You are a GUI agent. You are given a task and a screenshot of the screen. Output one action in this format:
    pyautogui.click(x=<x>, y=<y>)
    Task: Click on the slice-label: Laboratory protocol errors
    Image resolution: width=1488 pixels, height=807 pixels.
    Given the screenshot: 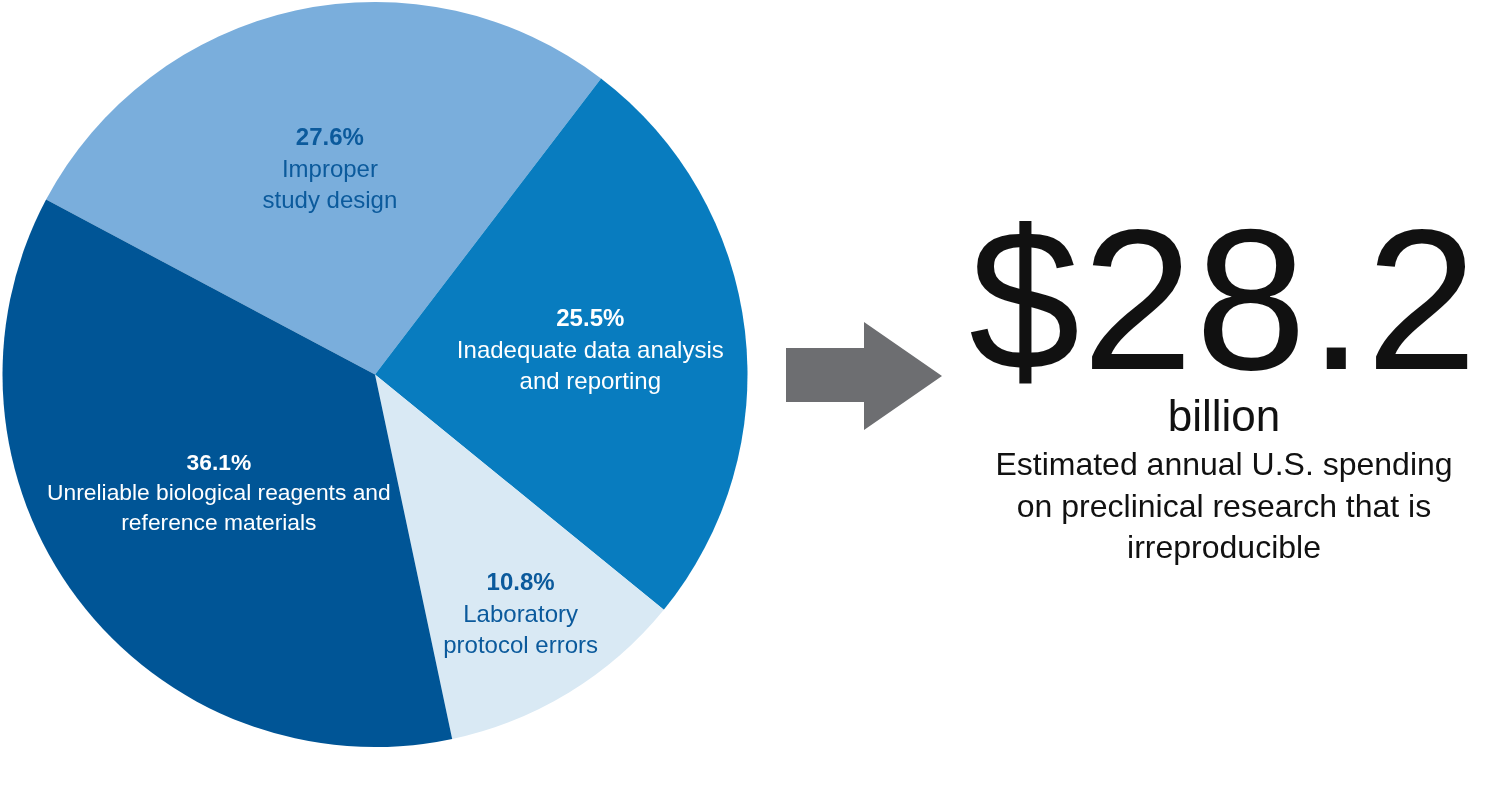 What is the action you would take?
    pyautogui.click(x=520, y=628)
    